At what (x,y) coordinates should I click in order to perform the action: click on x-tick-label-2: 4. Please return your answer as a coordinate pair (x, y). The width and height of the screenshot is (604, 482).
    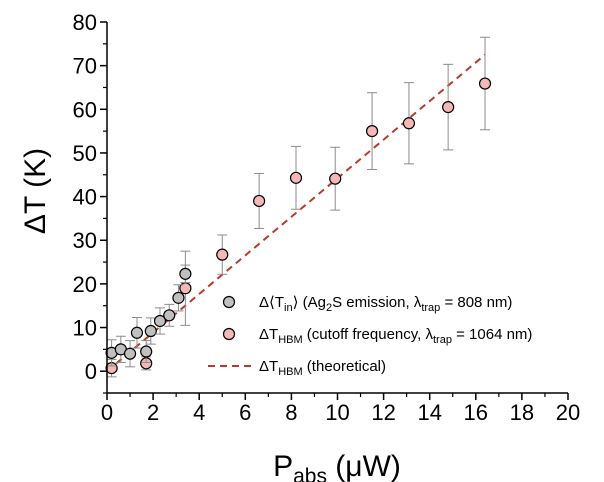
    Looking at the image, I should click on (199, 412).